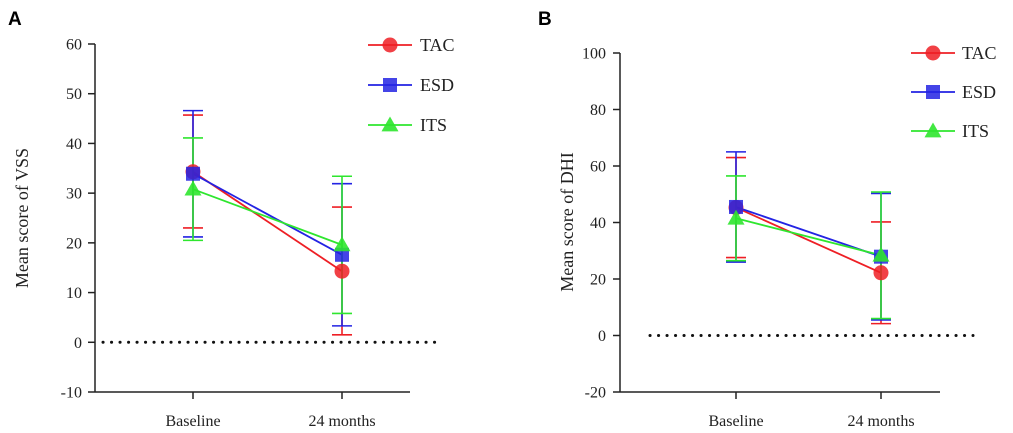 The width and height of the screenshot is (1013, 433). What do you see at coordinates (602, 336) in the screenshot?
I see `y-tick-label-b-1: 0` at bounding box center [602, 336].